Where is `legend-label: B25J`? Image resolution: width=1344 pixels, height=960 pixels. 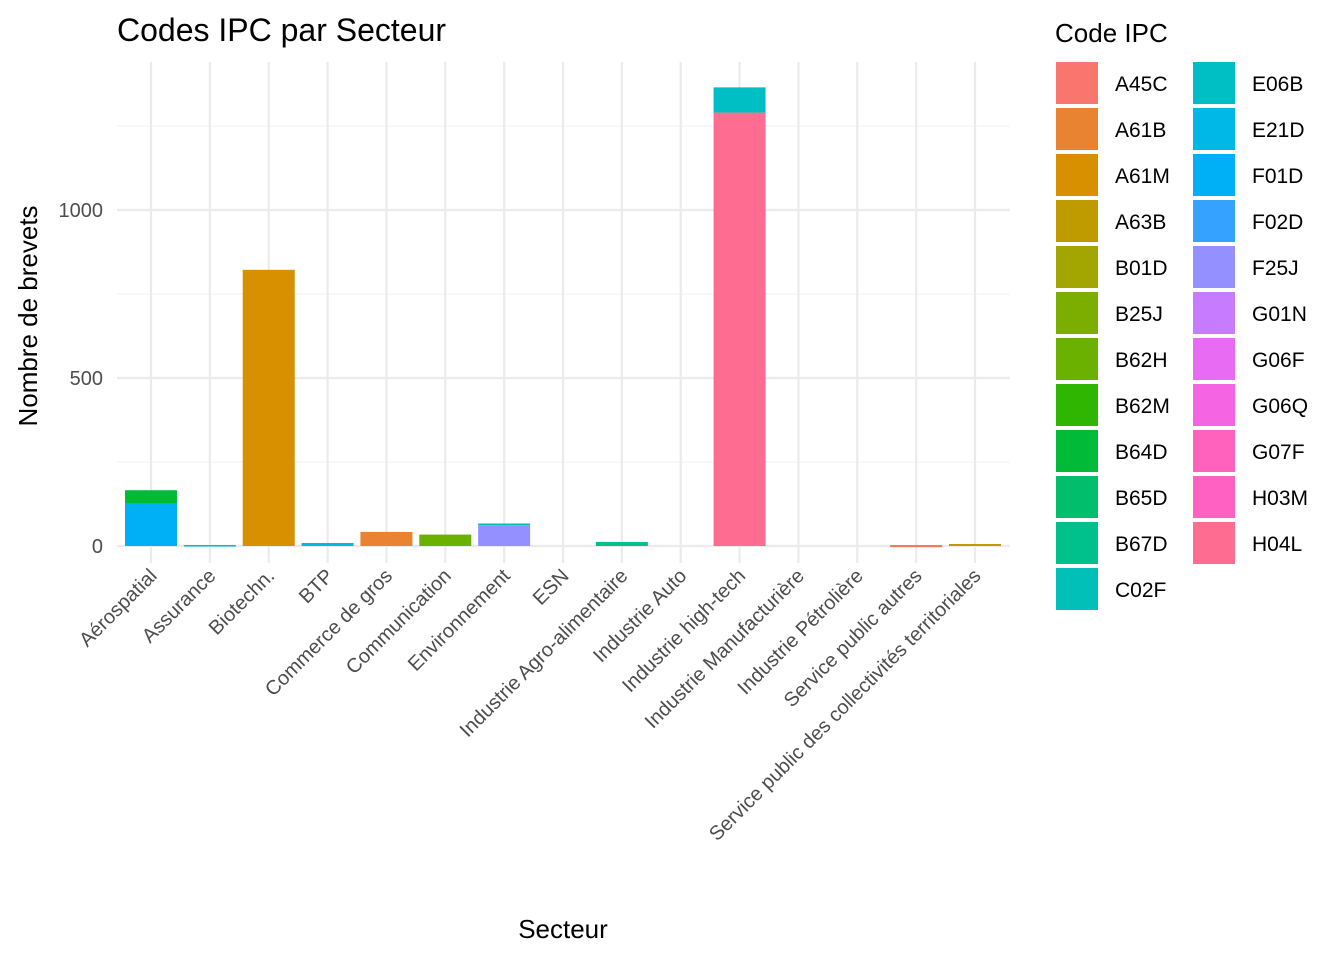
legend-label: B25J is located at coordinates (1139, 314).